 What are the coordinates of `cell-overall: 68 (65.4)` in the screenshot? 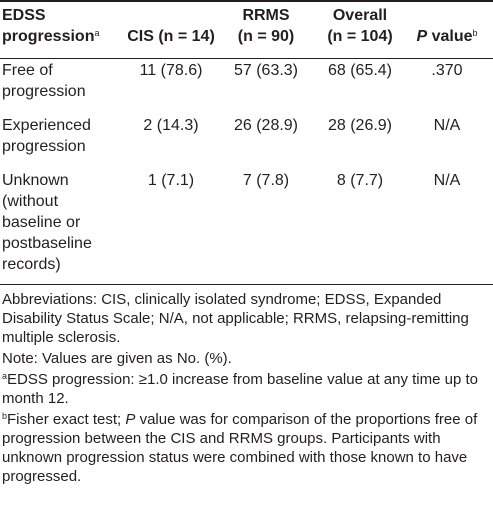 It's located at (360, 70).